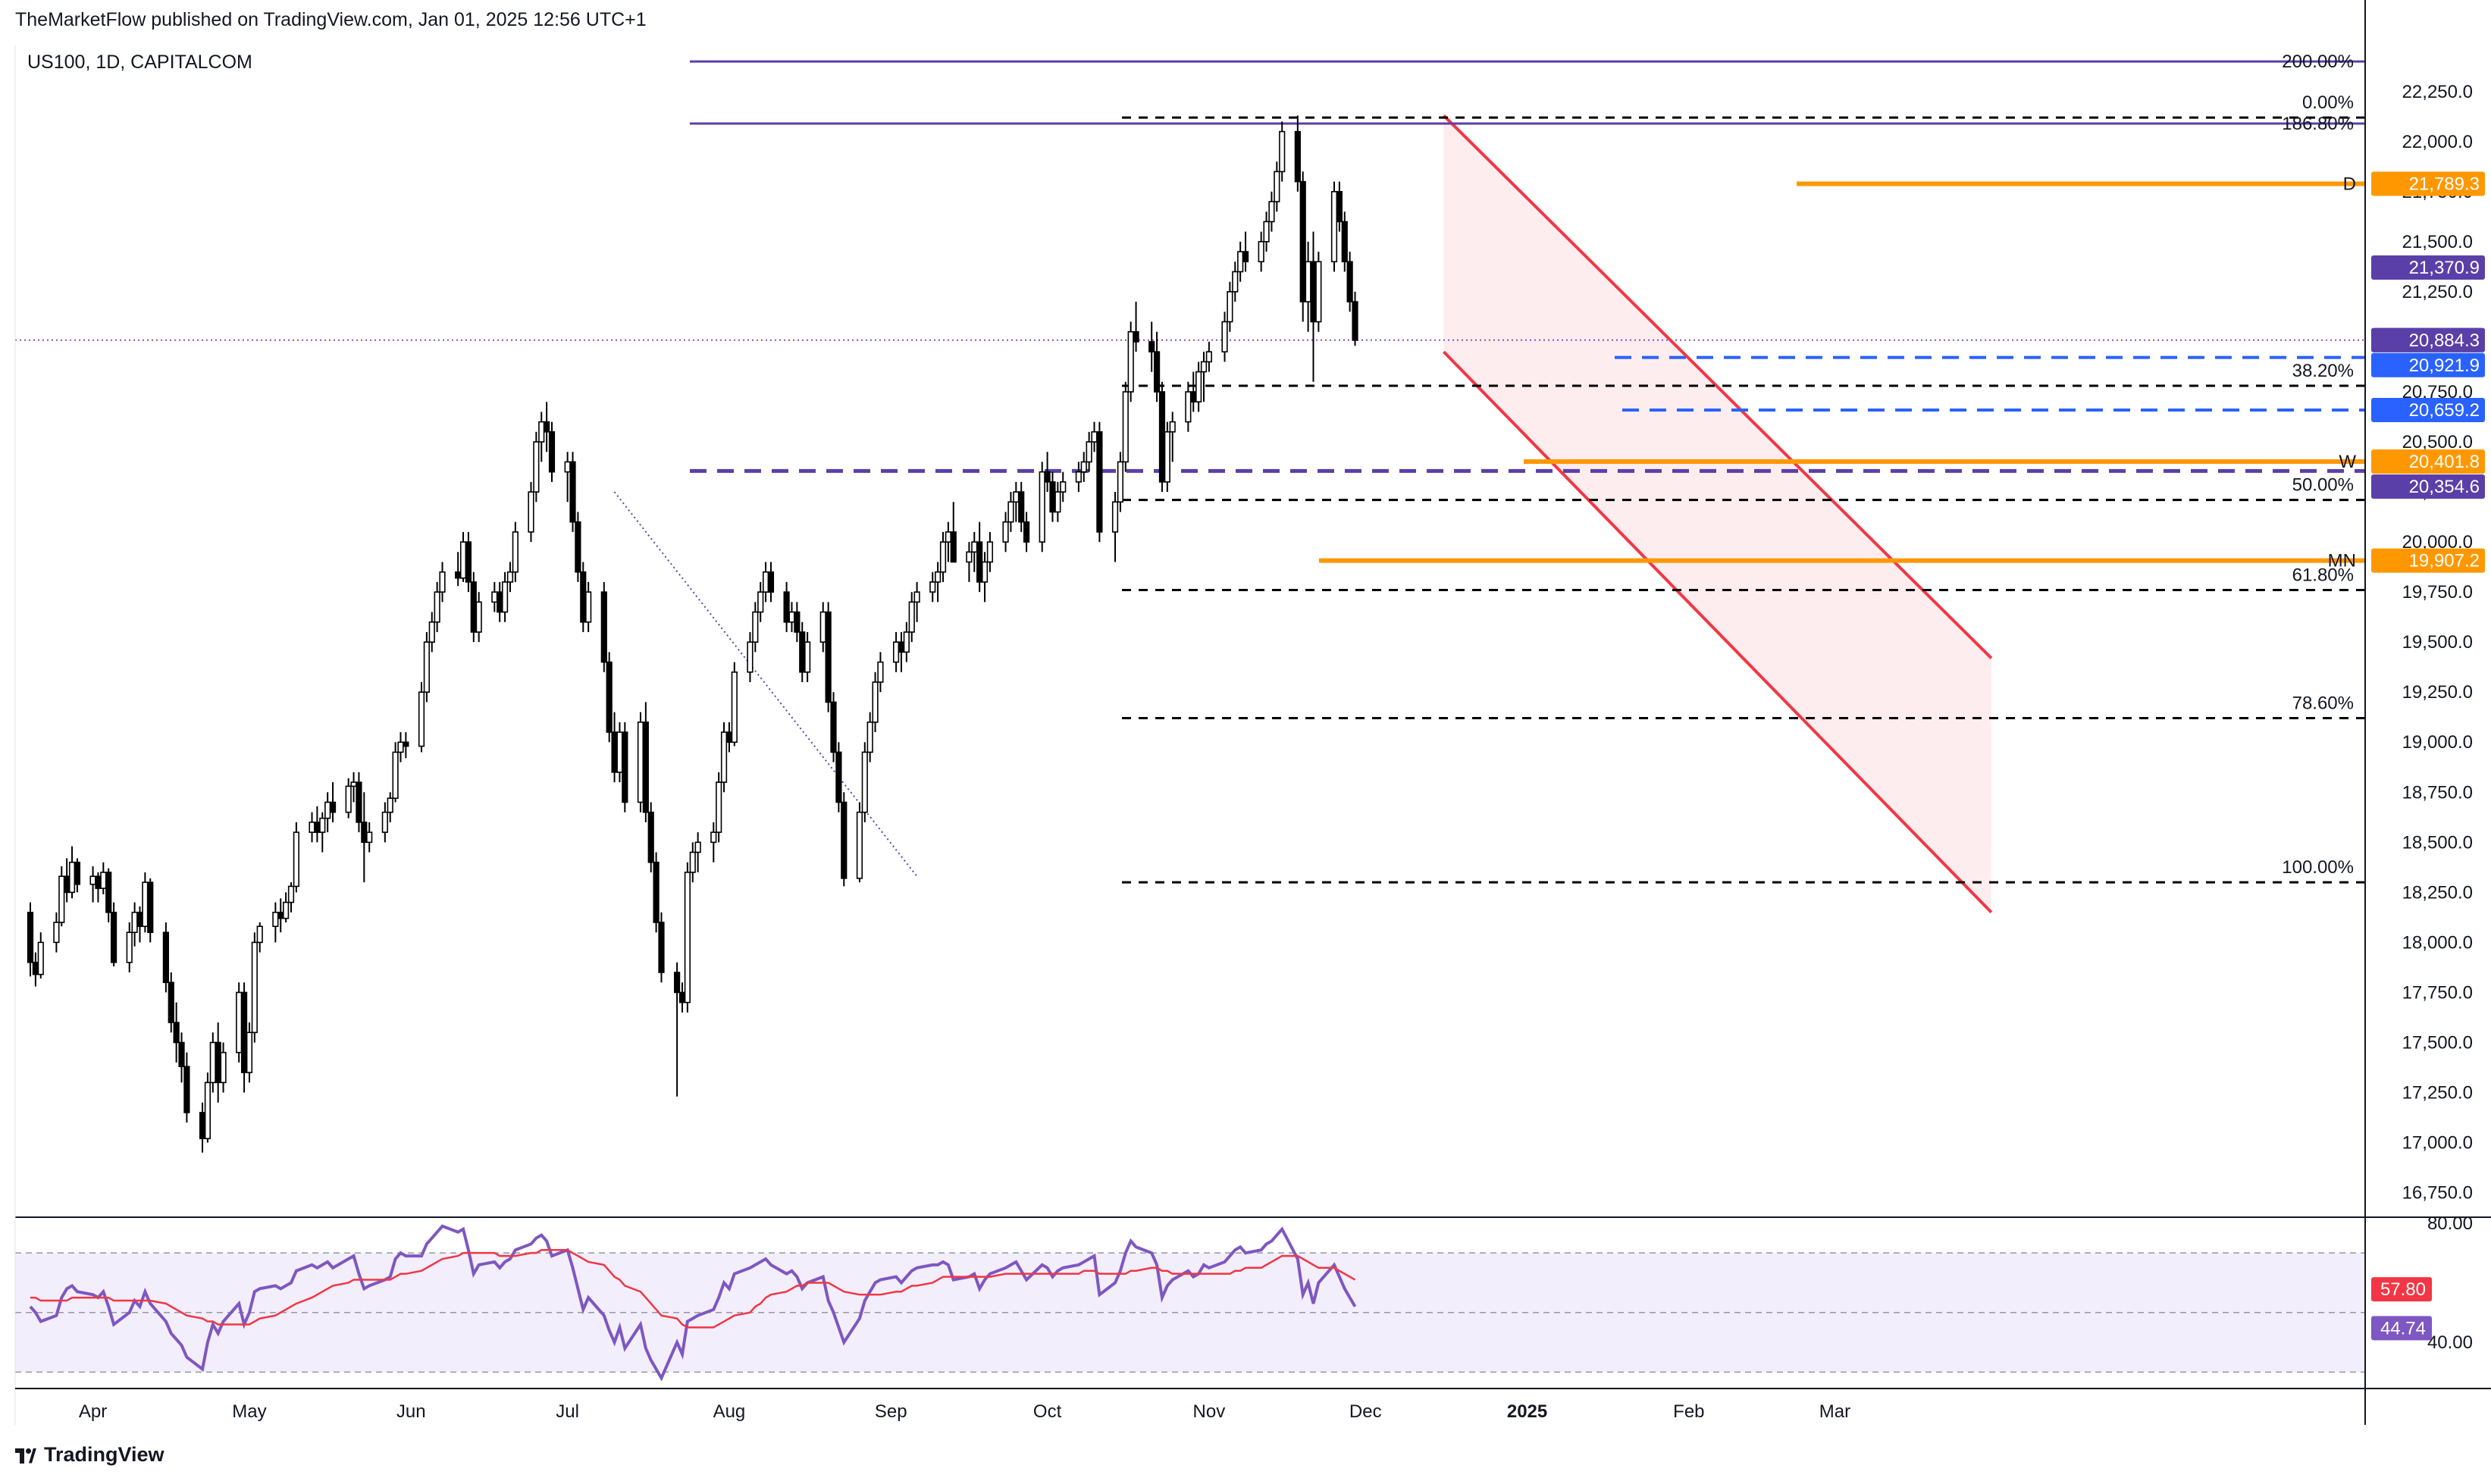 The height and width of the screenshot is (1484, 2491). What do you see at coordinates (2437, 843) in the screenshot?
I see `price-tick-label: 18,500.0` at bounding box center [2437, 843].